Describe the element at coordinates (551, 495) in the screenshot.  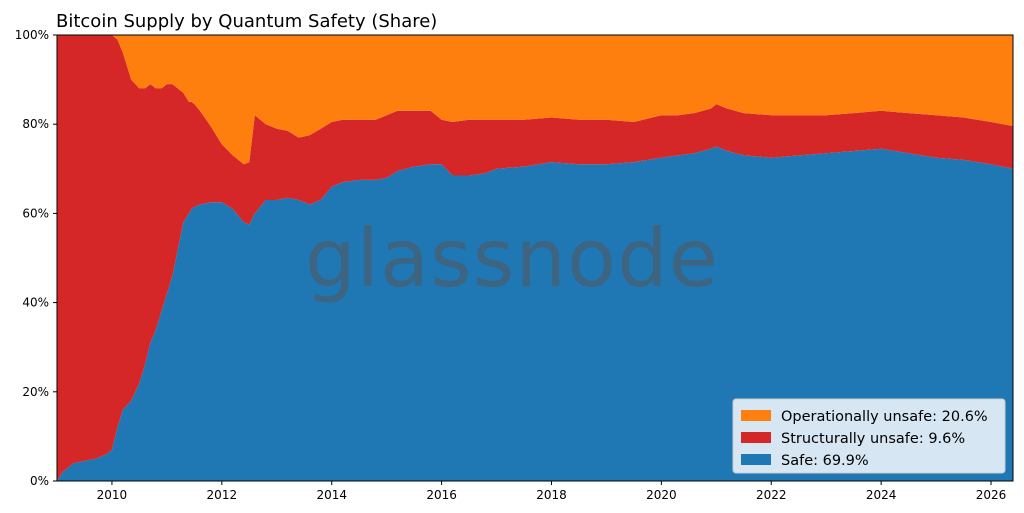
I see `x-tick-label: 2018` at that location.